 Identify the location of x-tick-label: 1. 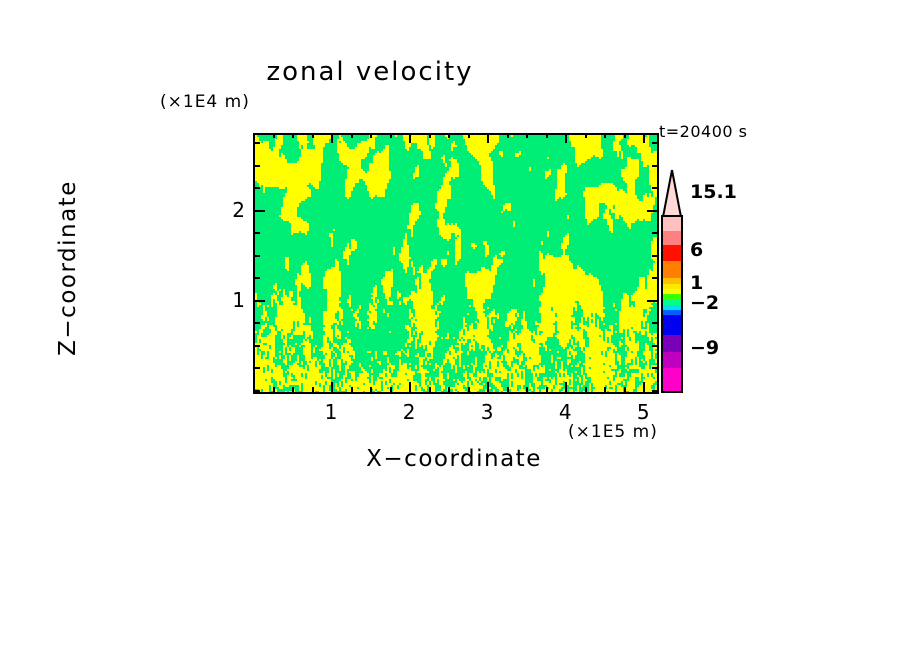
(331, 412).